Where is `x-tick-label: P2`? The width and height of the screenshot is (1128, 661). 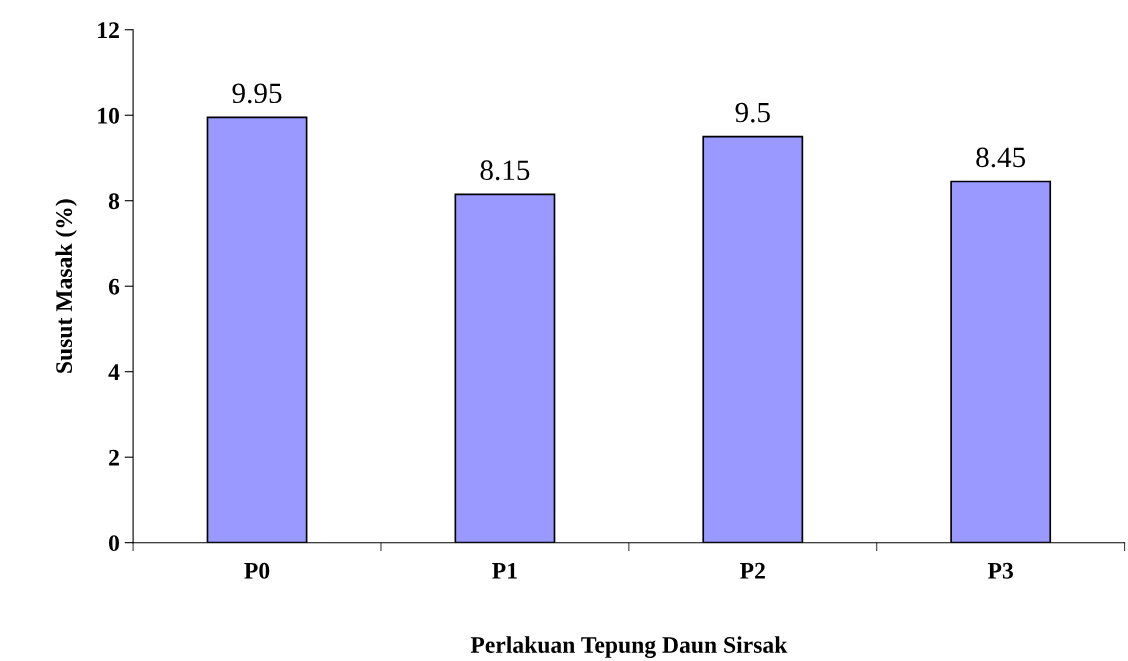
x-tick-label: P2 is located at coordinates (752, 570).